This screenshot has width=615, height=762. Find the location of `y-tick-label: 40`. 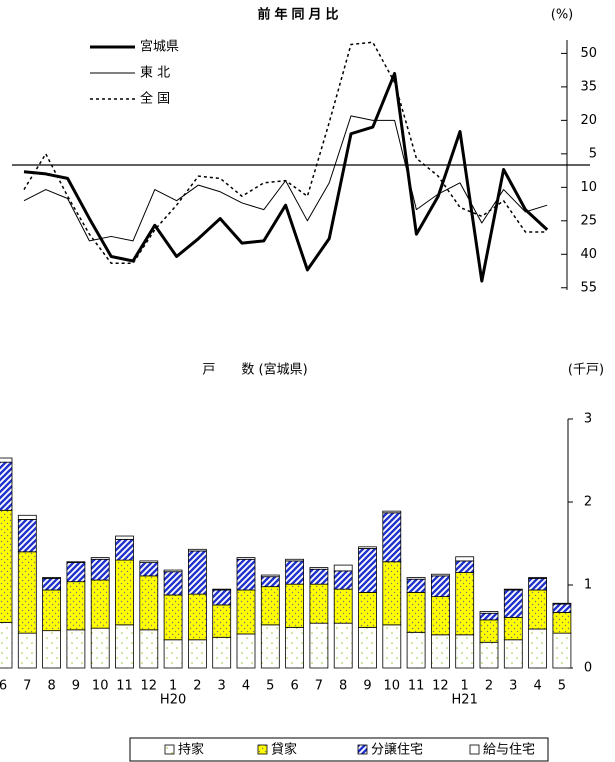

y-tick-label: 40 is located at coordinates (588, 254).